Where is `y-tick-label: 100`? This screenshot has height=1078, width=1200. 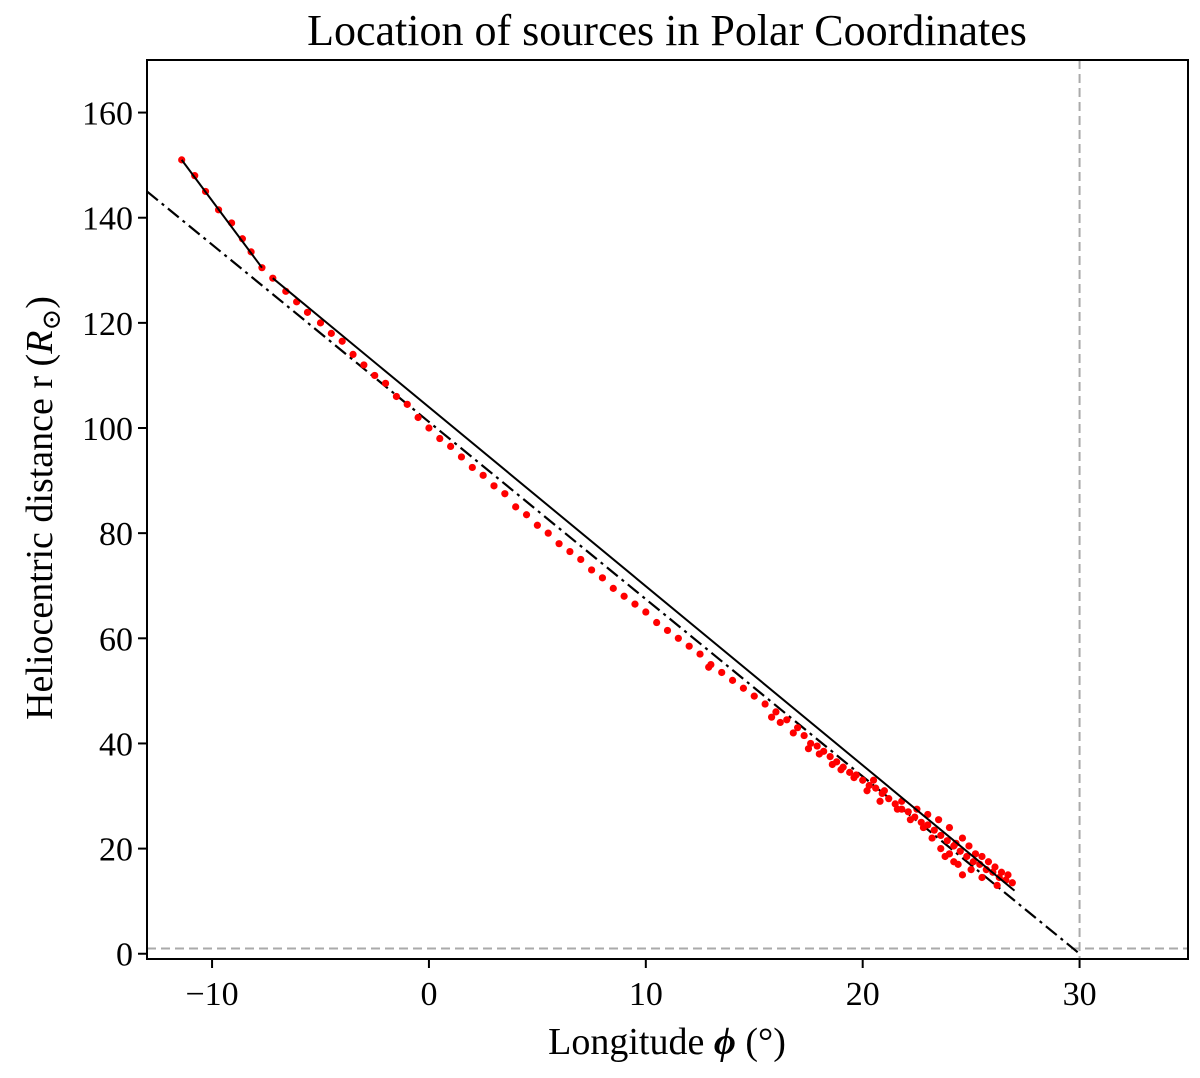 y-tick-label: 100 is located at coordinates (107, 429).